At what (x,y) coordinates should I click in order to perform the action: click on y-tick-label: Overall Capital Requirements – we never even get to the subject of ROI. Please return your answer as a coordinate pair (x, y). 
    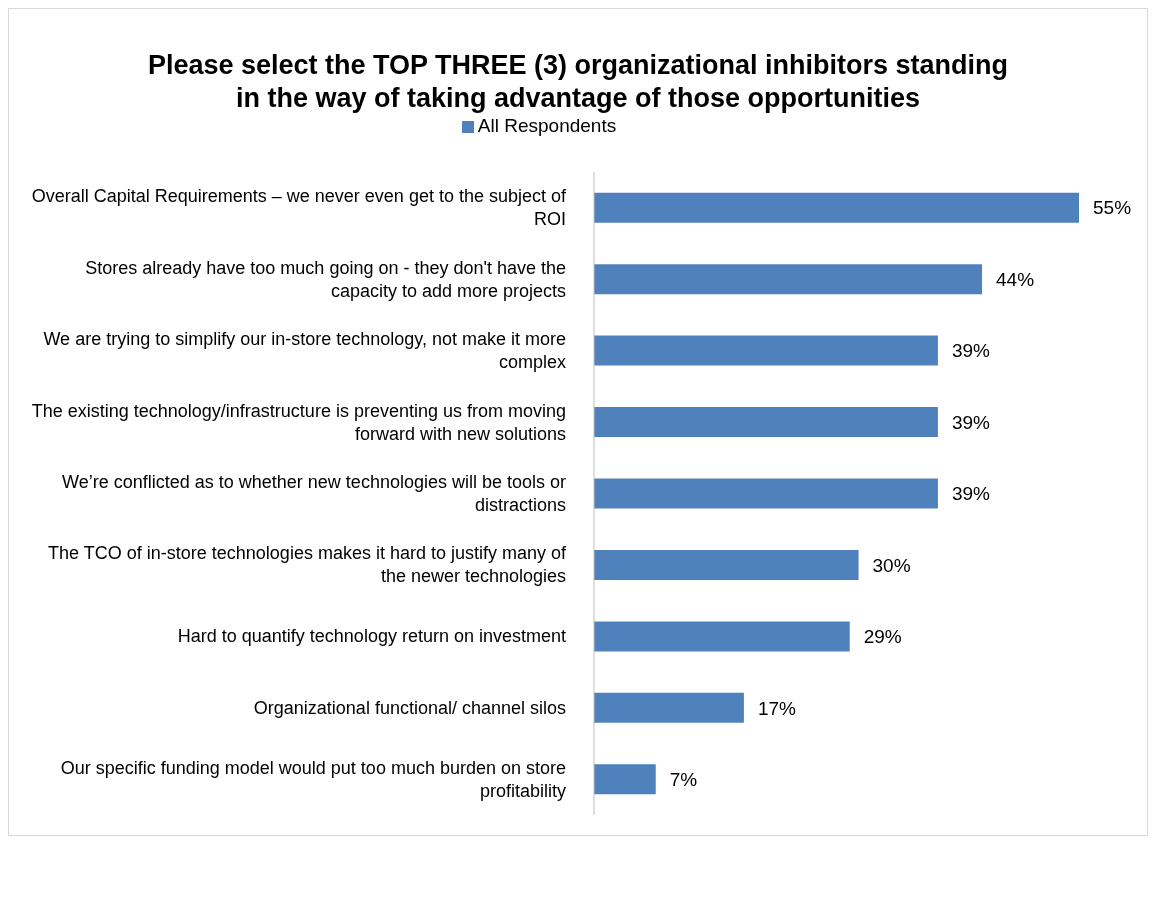
    Looking at the image, I should click on (299, 208).